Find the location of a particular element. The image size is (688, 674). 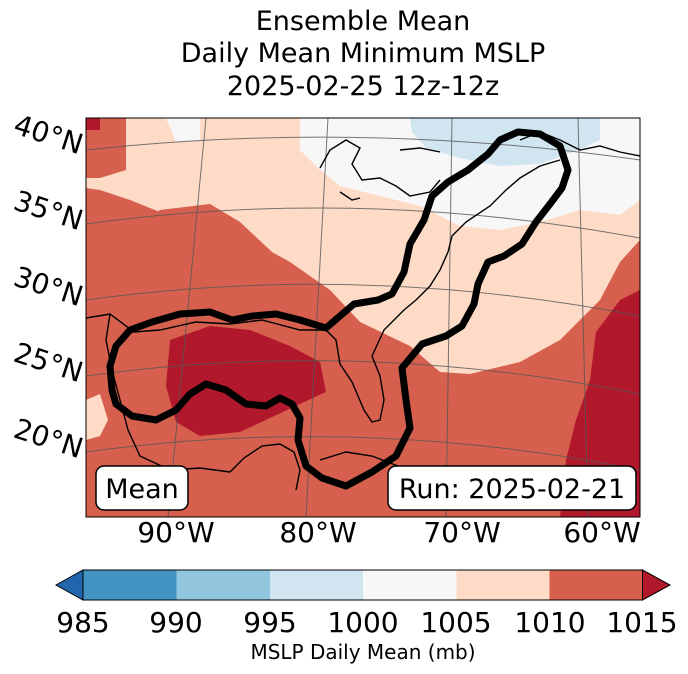

lat-label-20n: 20°N is located at coordinates (48, 438).